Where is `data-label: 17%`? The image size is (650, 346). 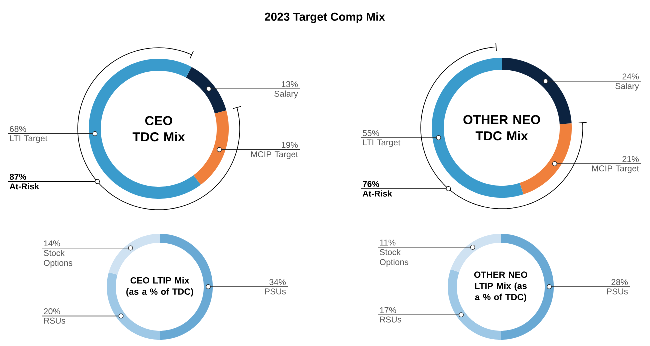
data-label: 17% is located at coordinates (388, 310).